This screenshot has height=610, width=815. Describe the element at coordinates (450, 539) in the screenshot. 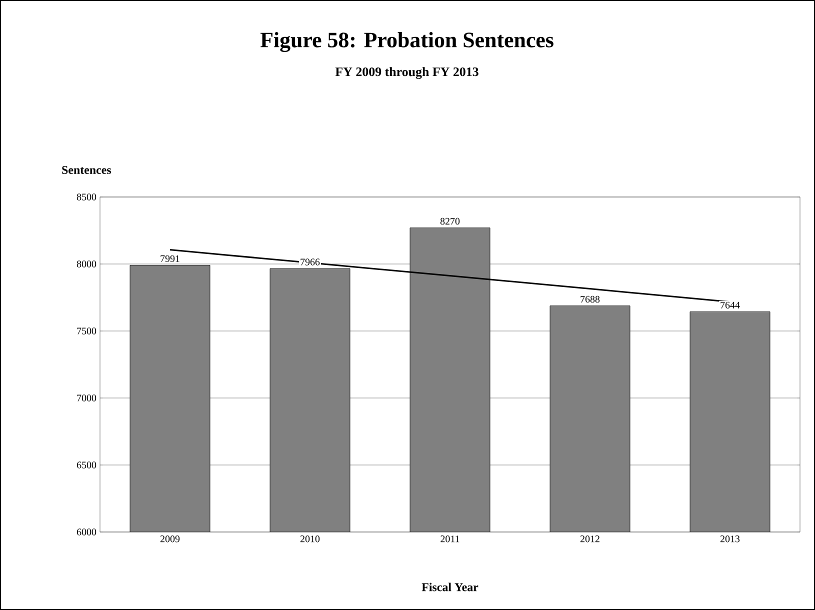

I see `x-tick-label: 2011` at that location.